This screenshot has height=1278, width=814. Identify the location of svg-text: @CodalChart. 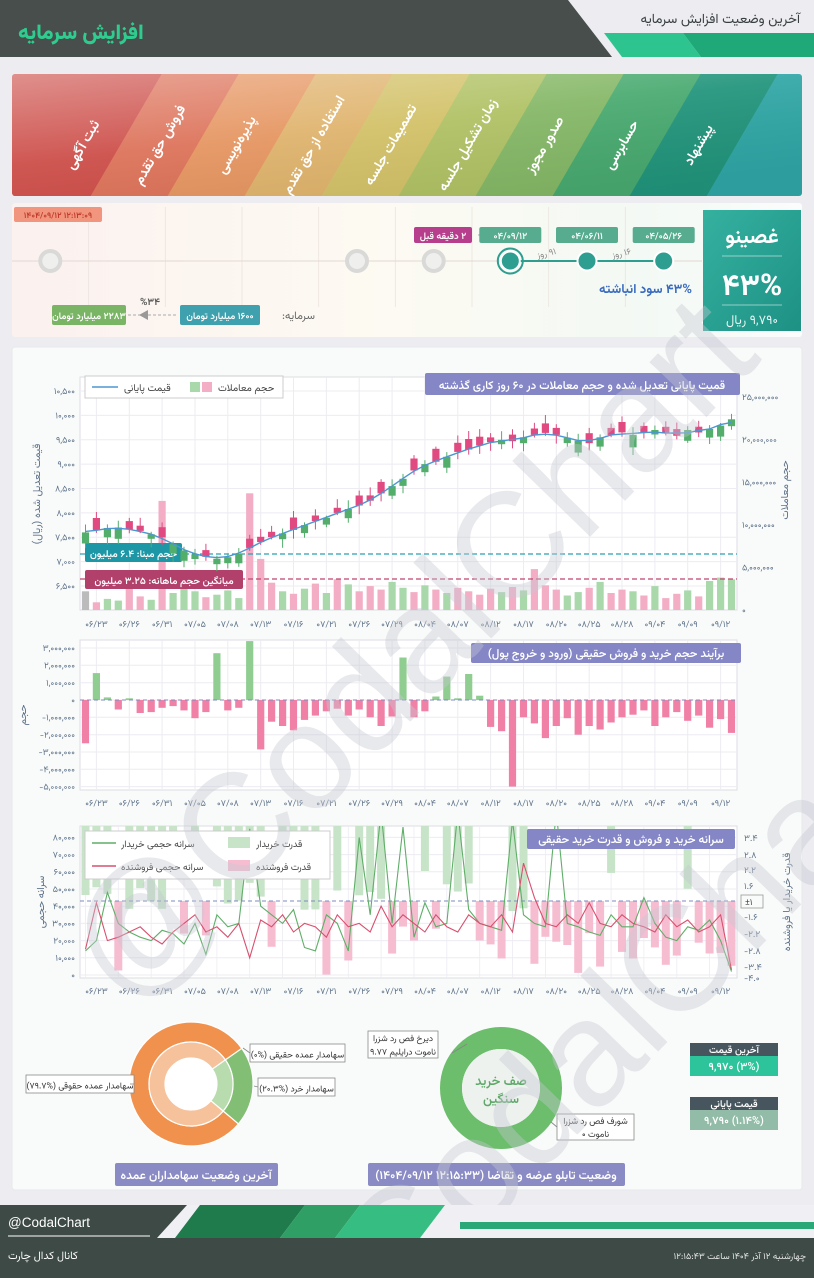
(49, 1222).